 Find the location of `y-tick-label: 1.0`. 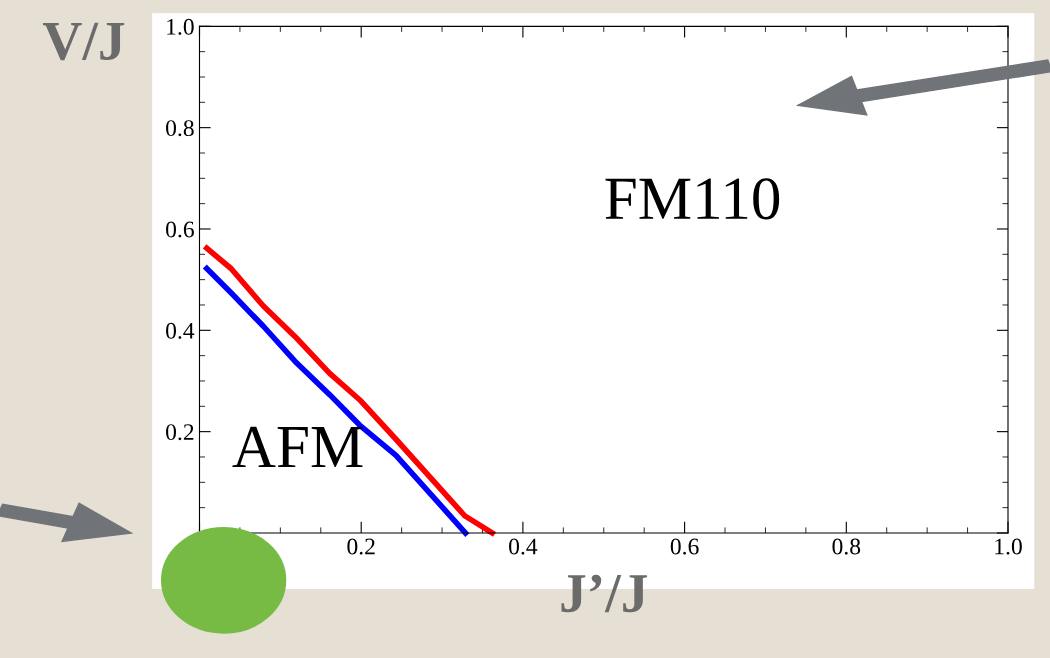

y-tick-label: 1.0 is located at coordinates (180, 26).